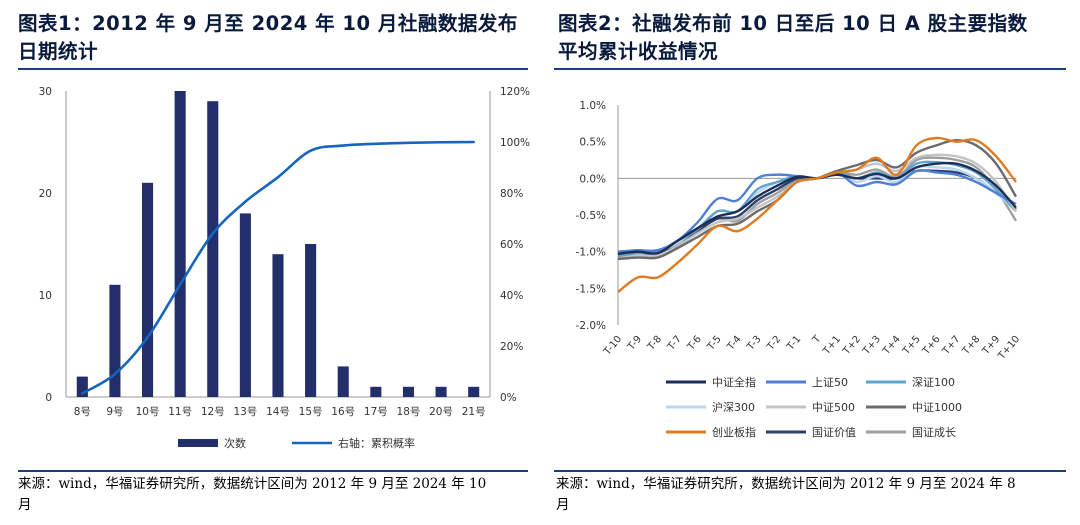 The height and width of the screenshot is (525, 1080). Describe the element at coordinates (180, 412) in the screenshot. I see `x-tick-label: 11号` at that location.